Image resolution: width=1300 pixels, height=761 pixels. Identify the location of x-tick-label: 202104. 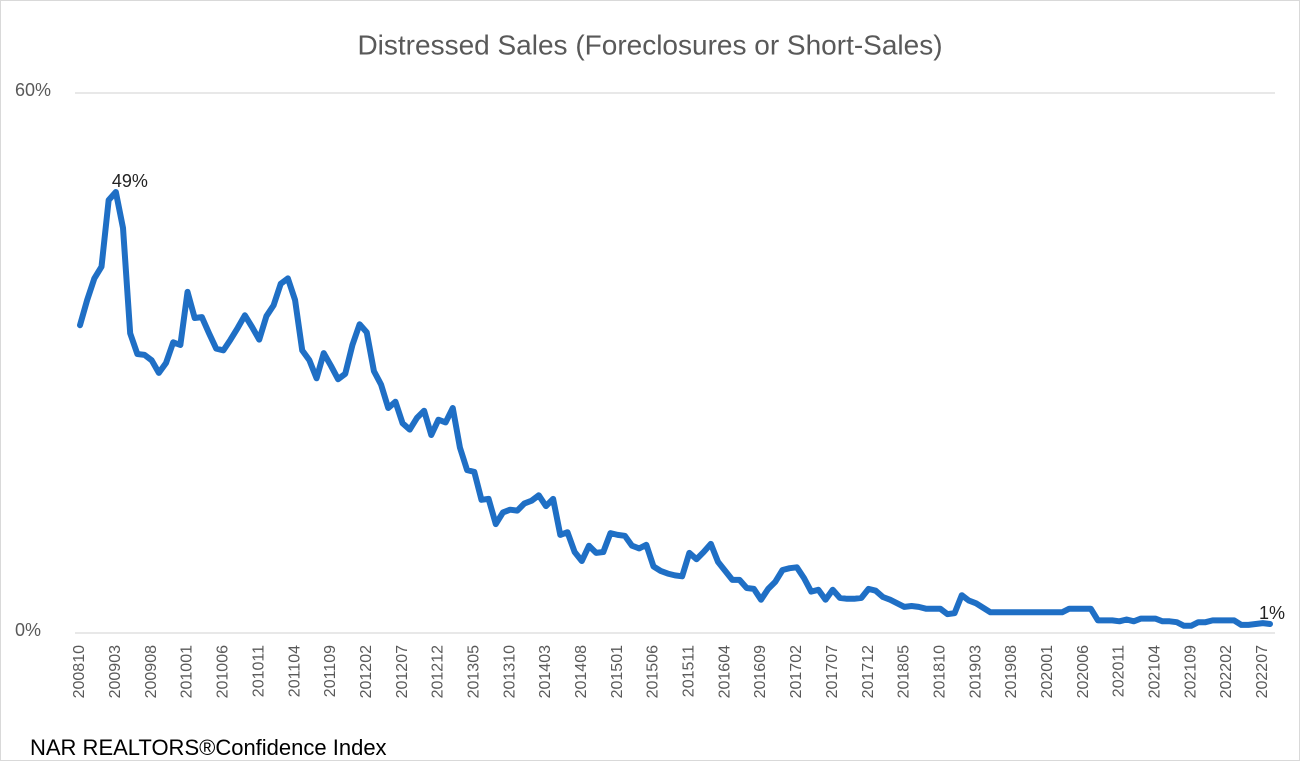
(1155, 671).